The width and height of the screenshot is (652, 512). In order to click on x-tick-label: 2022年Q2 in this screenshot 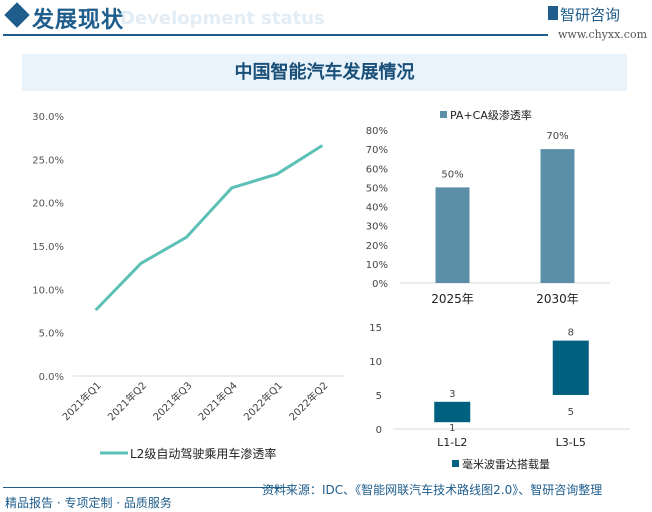, I will do `click(308, 401)`.